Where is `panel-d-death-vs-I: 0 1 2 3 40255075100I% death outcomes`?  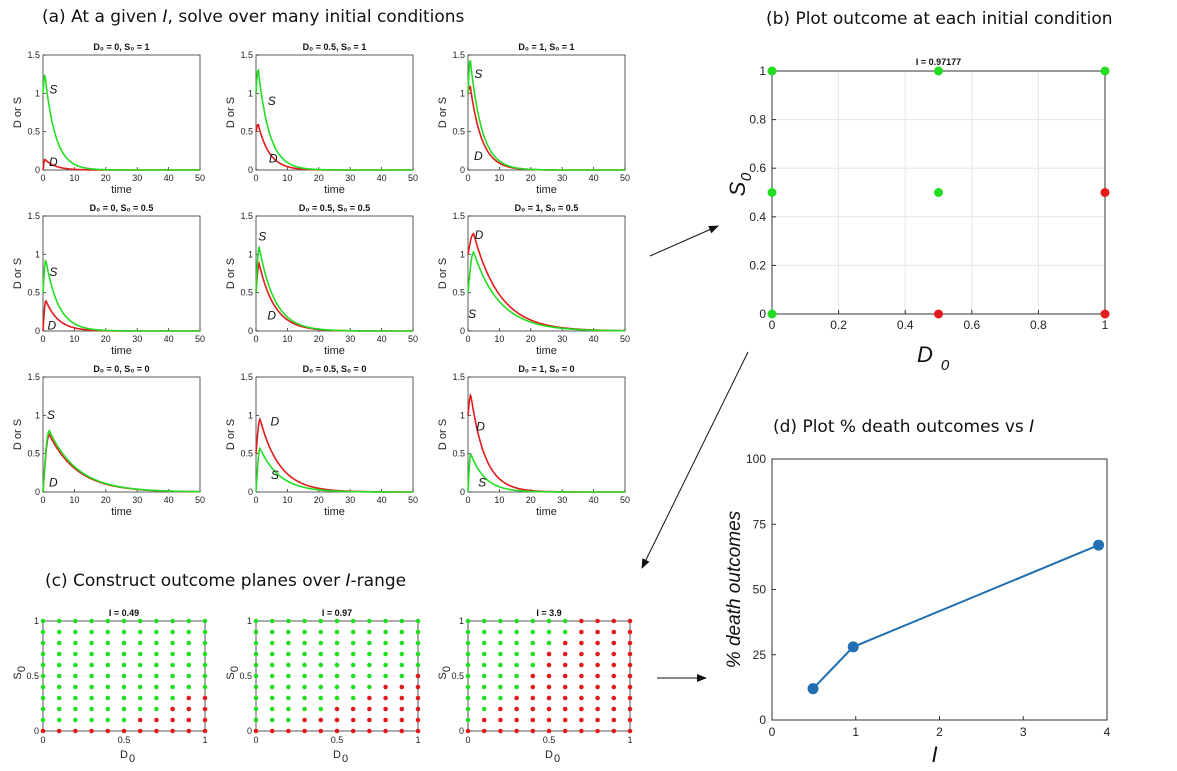 panel-d-death-vs-I: 0 1 2 3 40255075100I% death outcomes is located at coordinates (917, 609).